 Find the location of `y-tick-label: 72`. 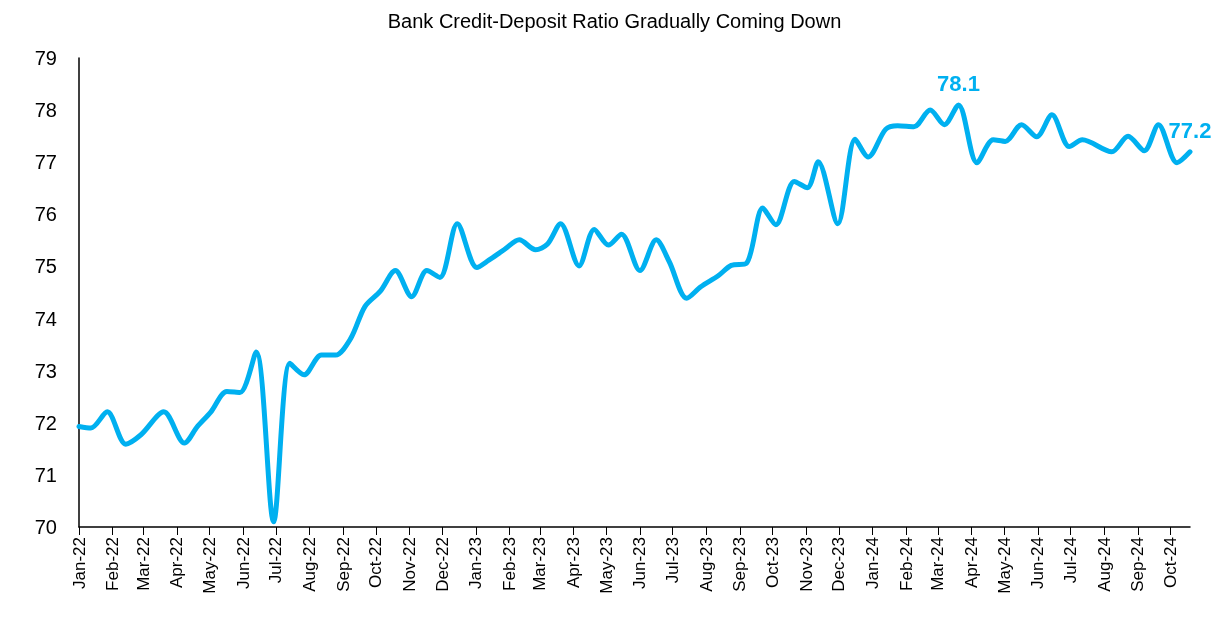

y-tick-label: 72 is located at coordinates (45, 422).